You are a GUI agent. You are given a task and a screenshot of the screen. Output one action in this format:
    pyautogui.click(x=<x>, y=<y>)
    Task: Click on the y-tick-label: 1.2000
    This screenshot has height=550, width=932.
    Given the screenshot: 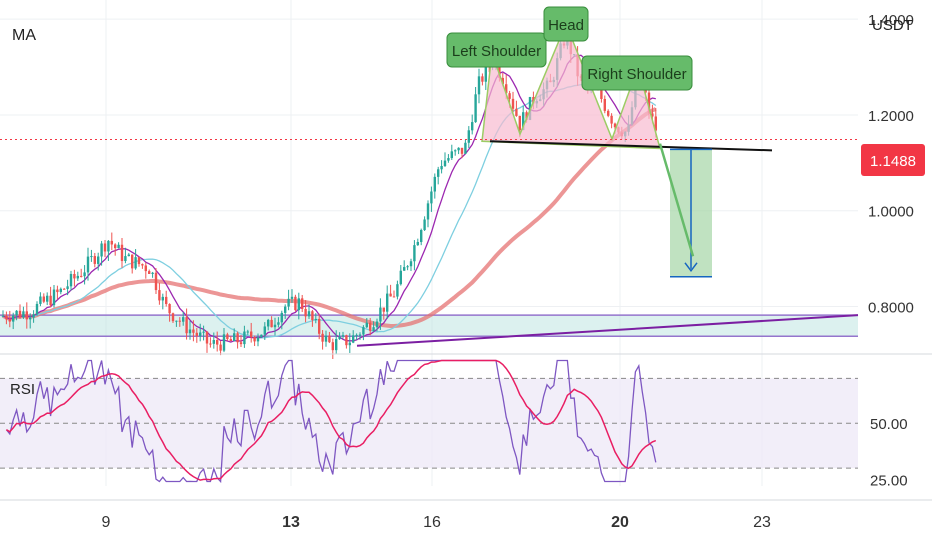 What is the action you would take?
    pyautogui.click(x=891, y=116)
    